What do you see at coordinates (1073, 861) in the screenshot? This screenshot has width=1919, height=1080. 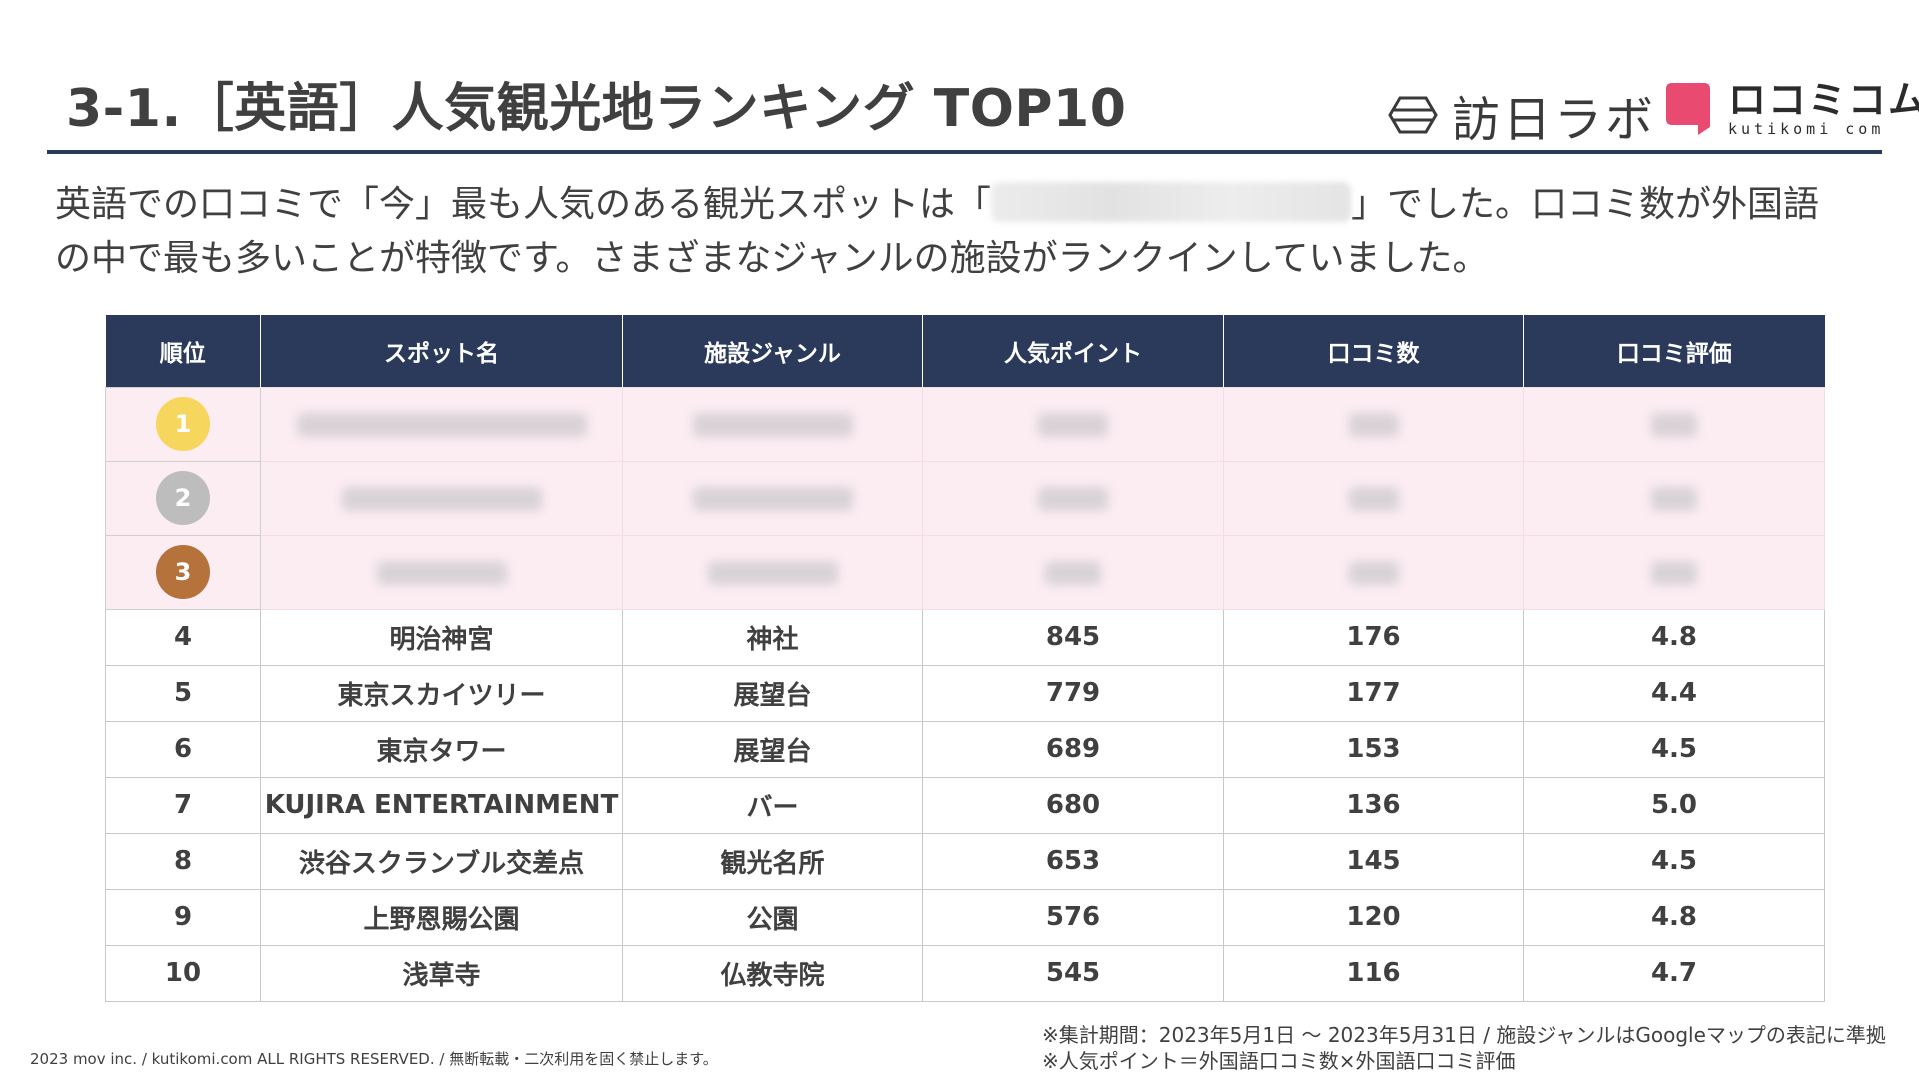 I see `points-cell: 653` at bounding box center [1073, 861].